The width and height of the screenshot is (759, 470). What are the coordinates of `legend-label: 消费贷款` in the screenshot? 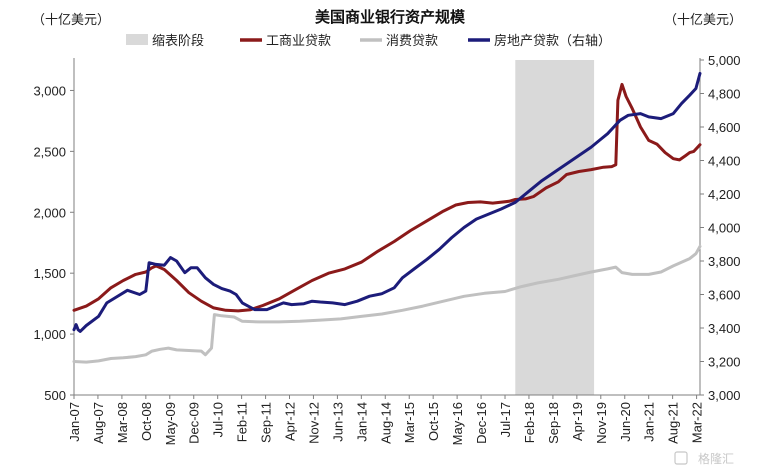 It's located at (412, 41).